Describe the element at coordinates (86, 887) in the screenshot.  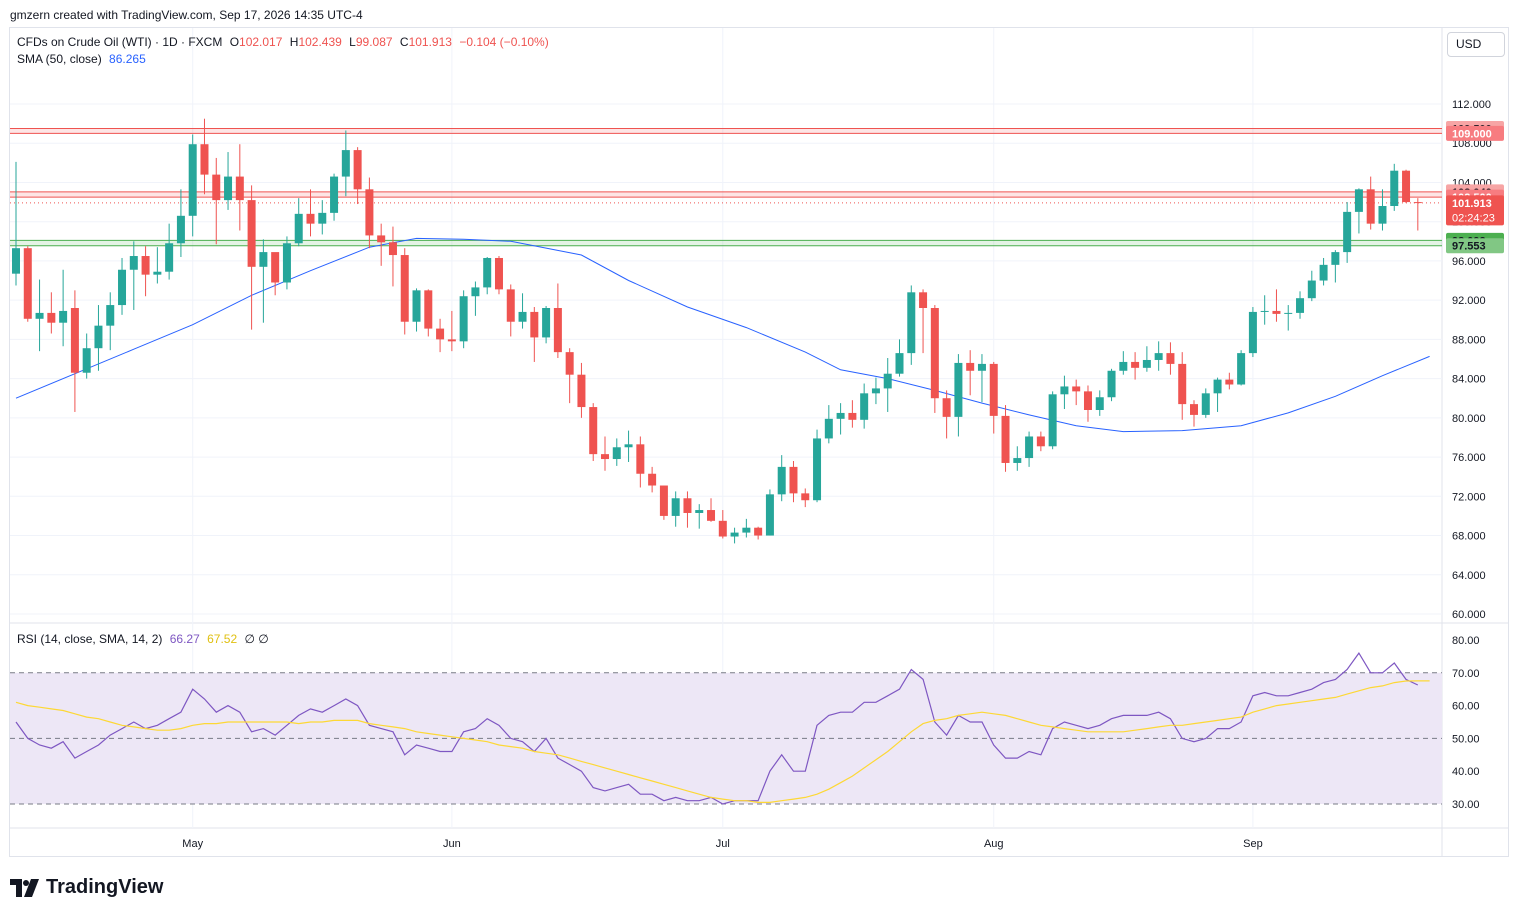
I see `tradingview-logo: TradingView` at that location.